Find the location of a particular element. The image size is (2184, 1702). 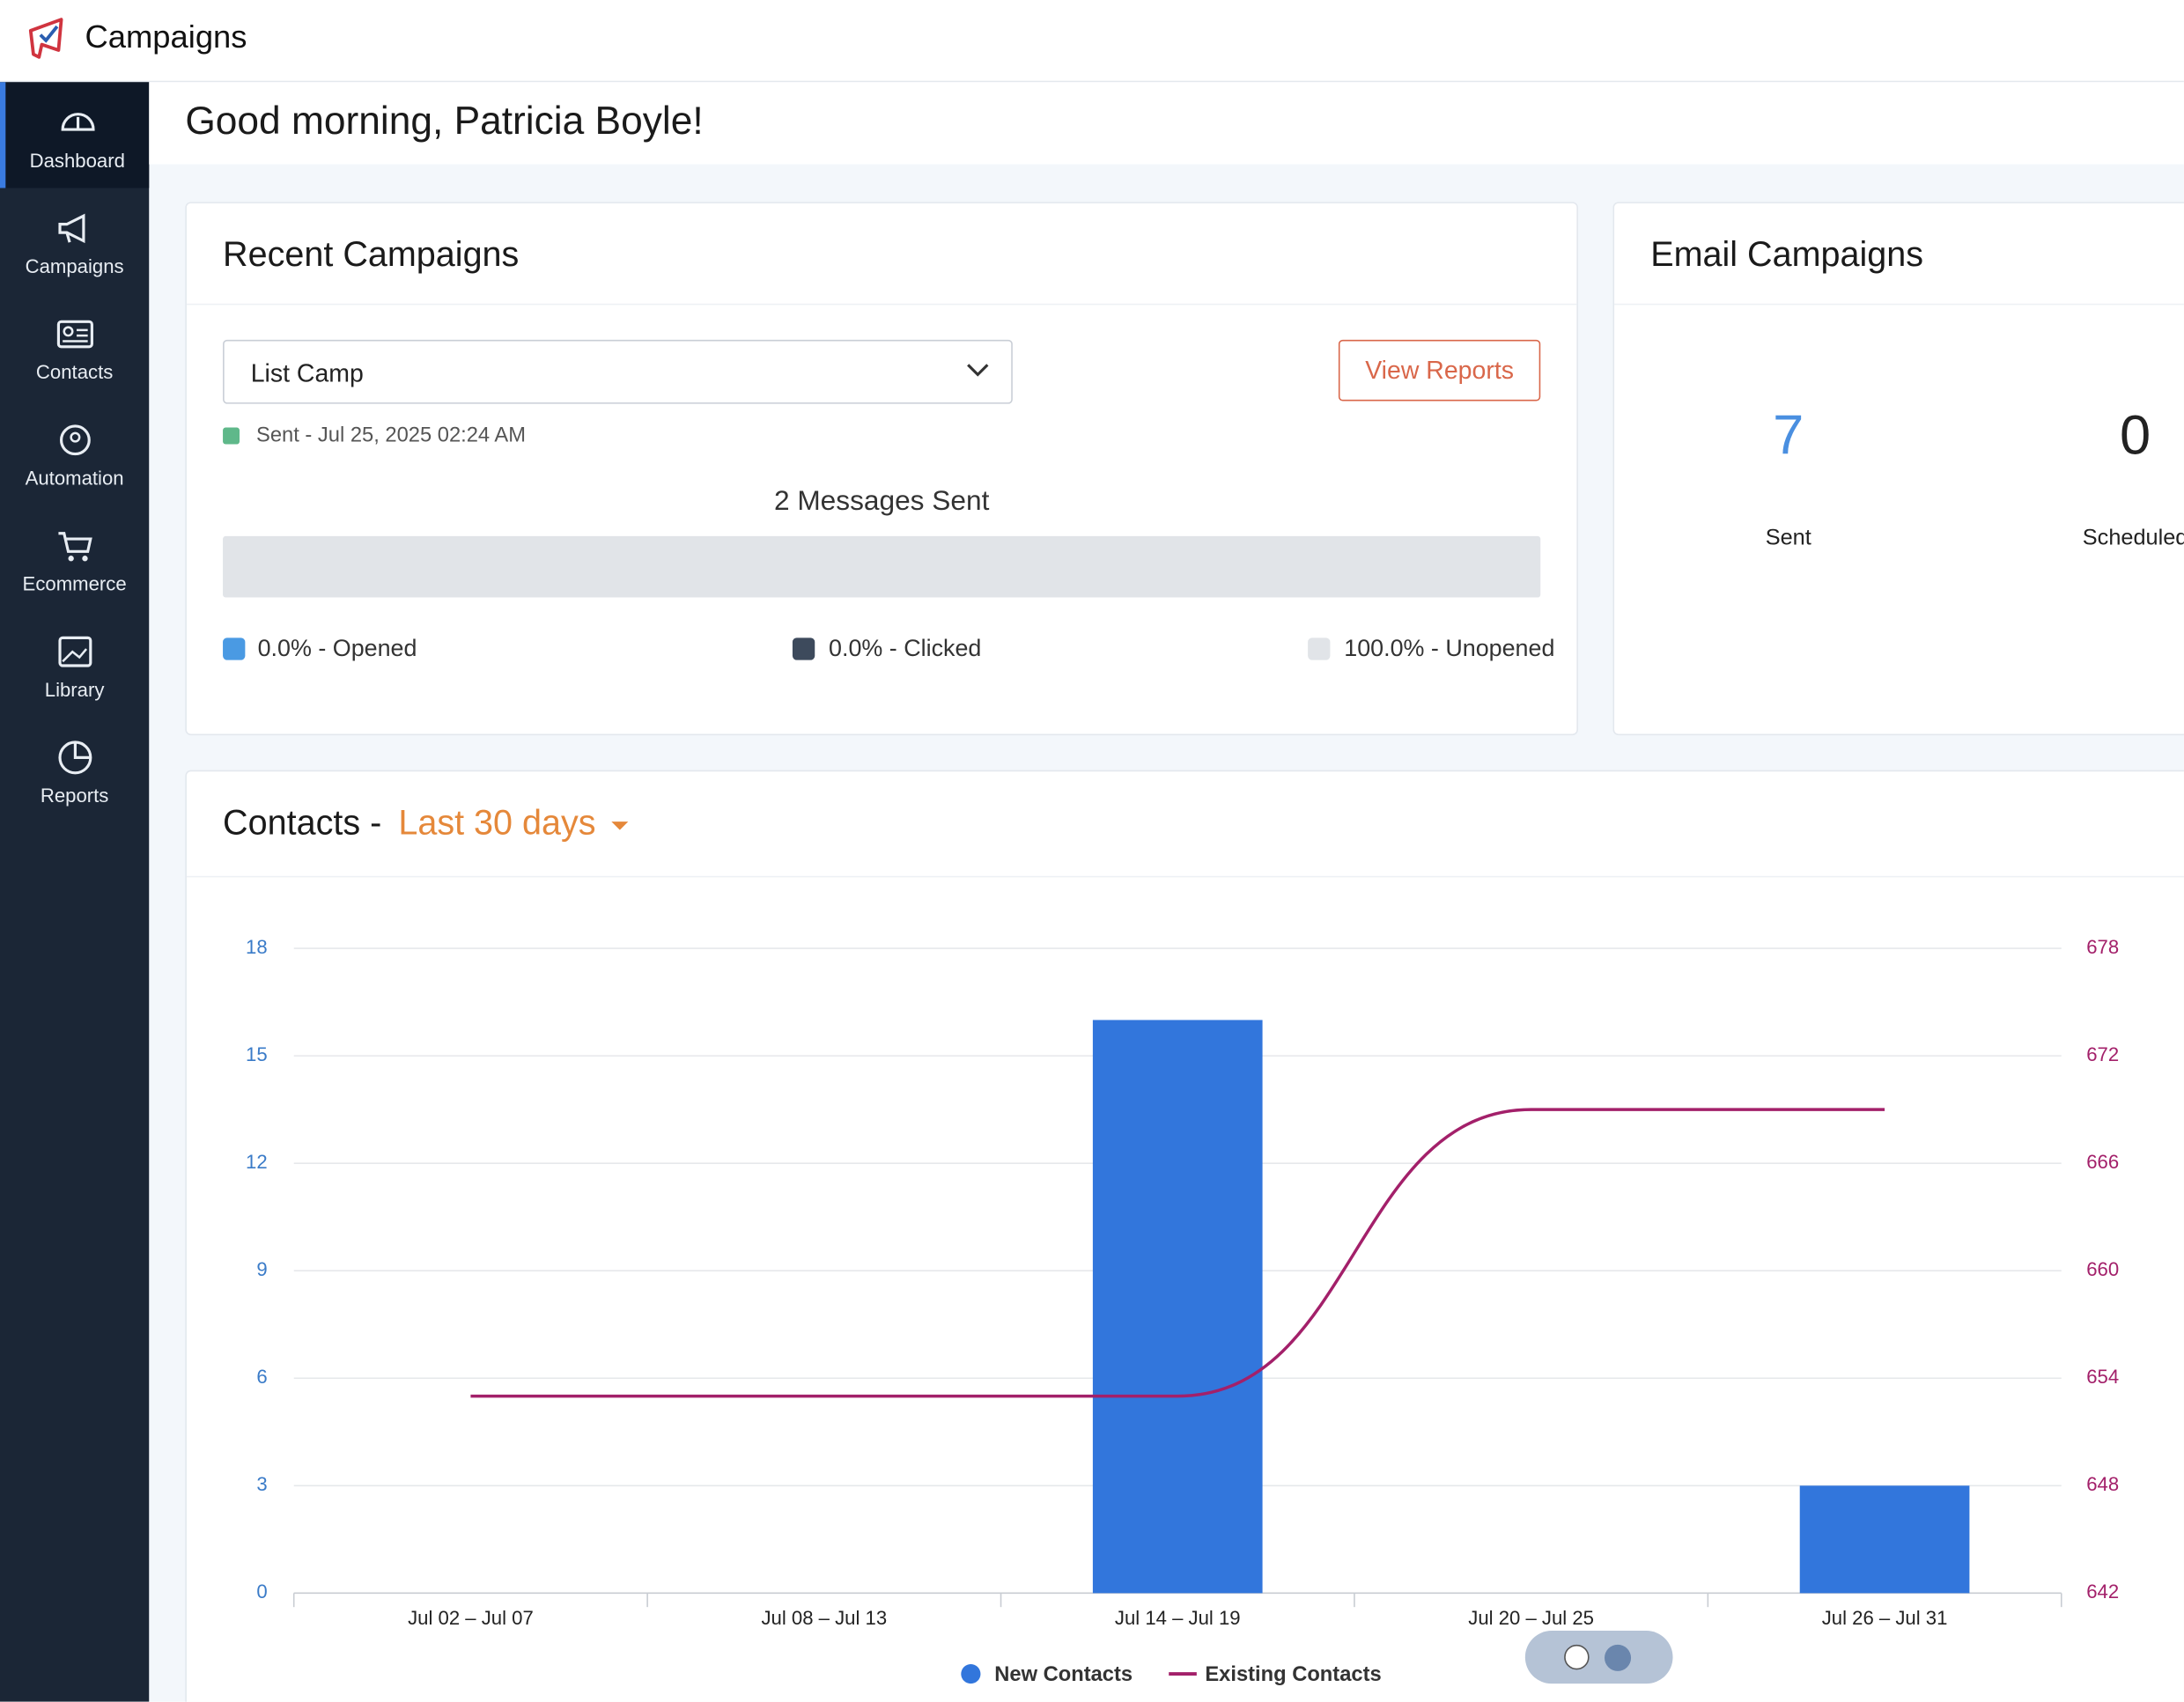

card-title: Recent Campaigns is located at coordinates (371, 255).